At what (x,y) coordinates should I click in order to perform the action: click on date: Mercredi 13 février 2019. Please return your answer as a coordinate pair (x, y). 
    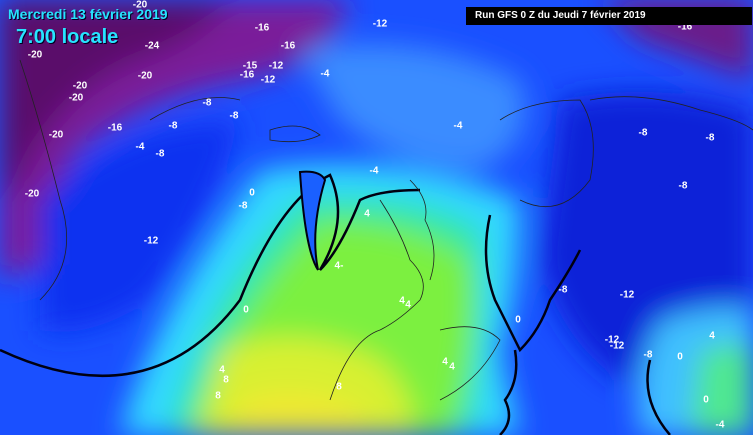
    Looking at the image, I should click on (88, 14).